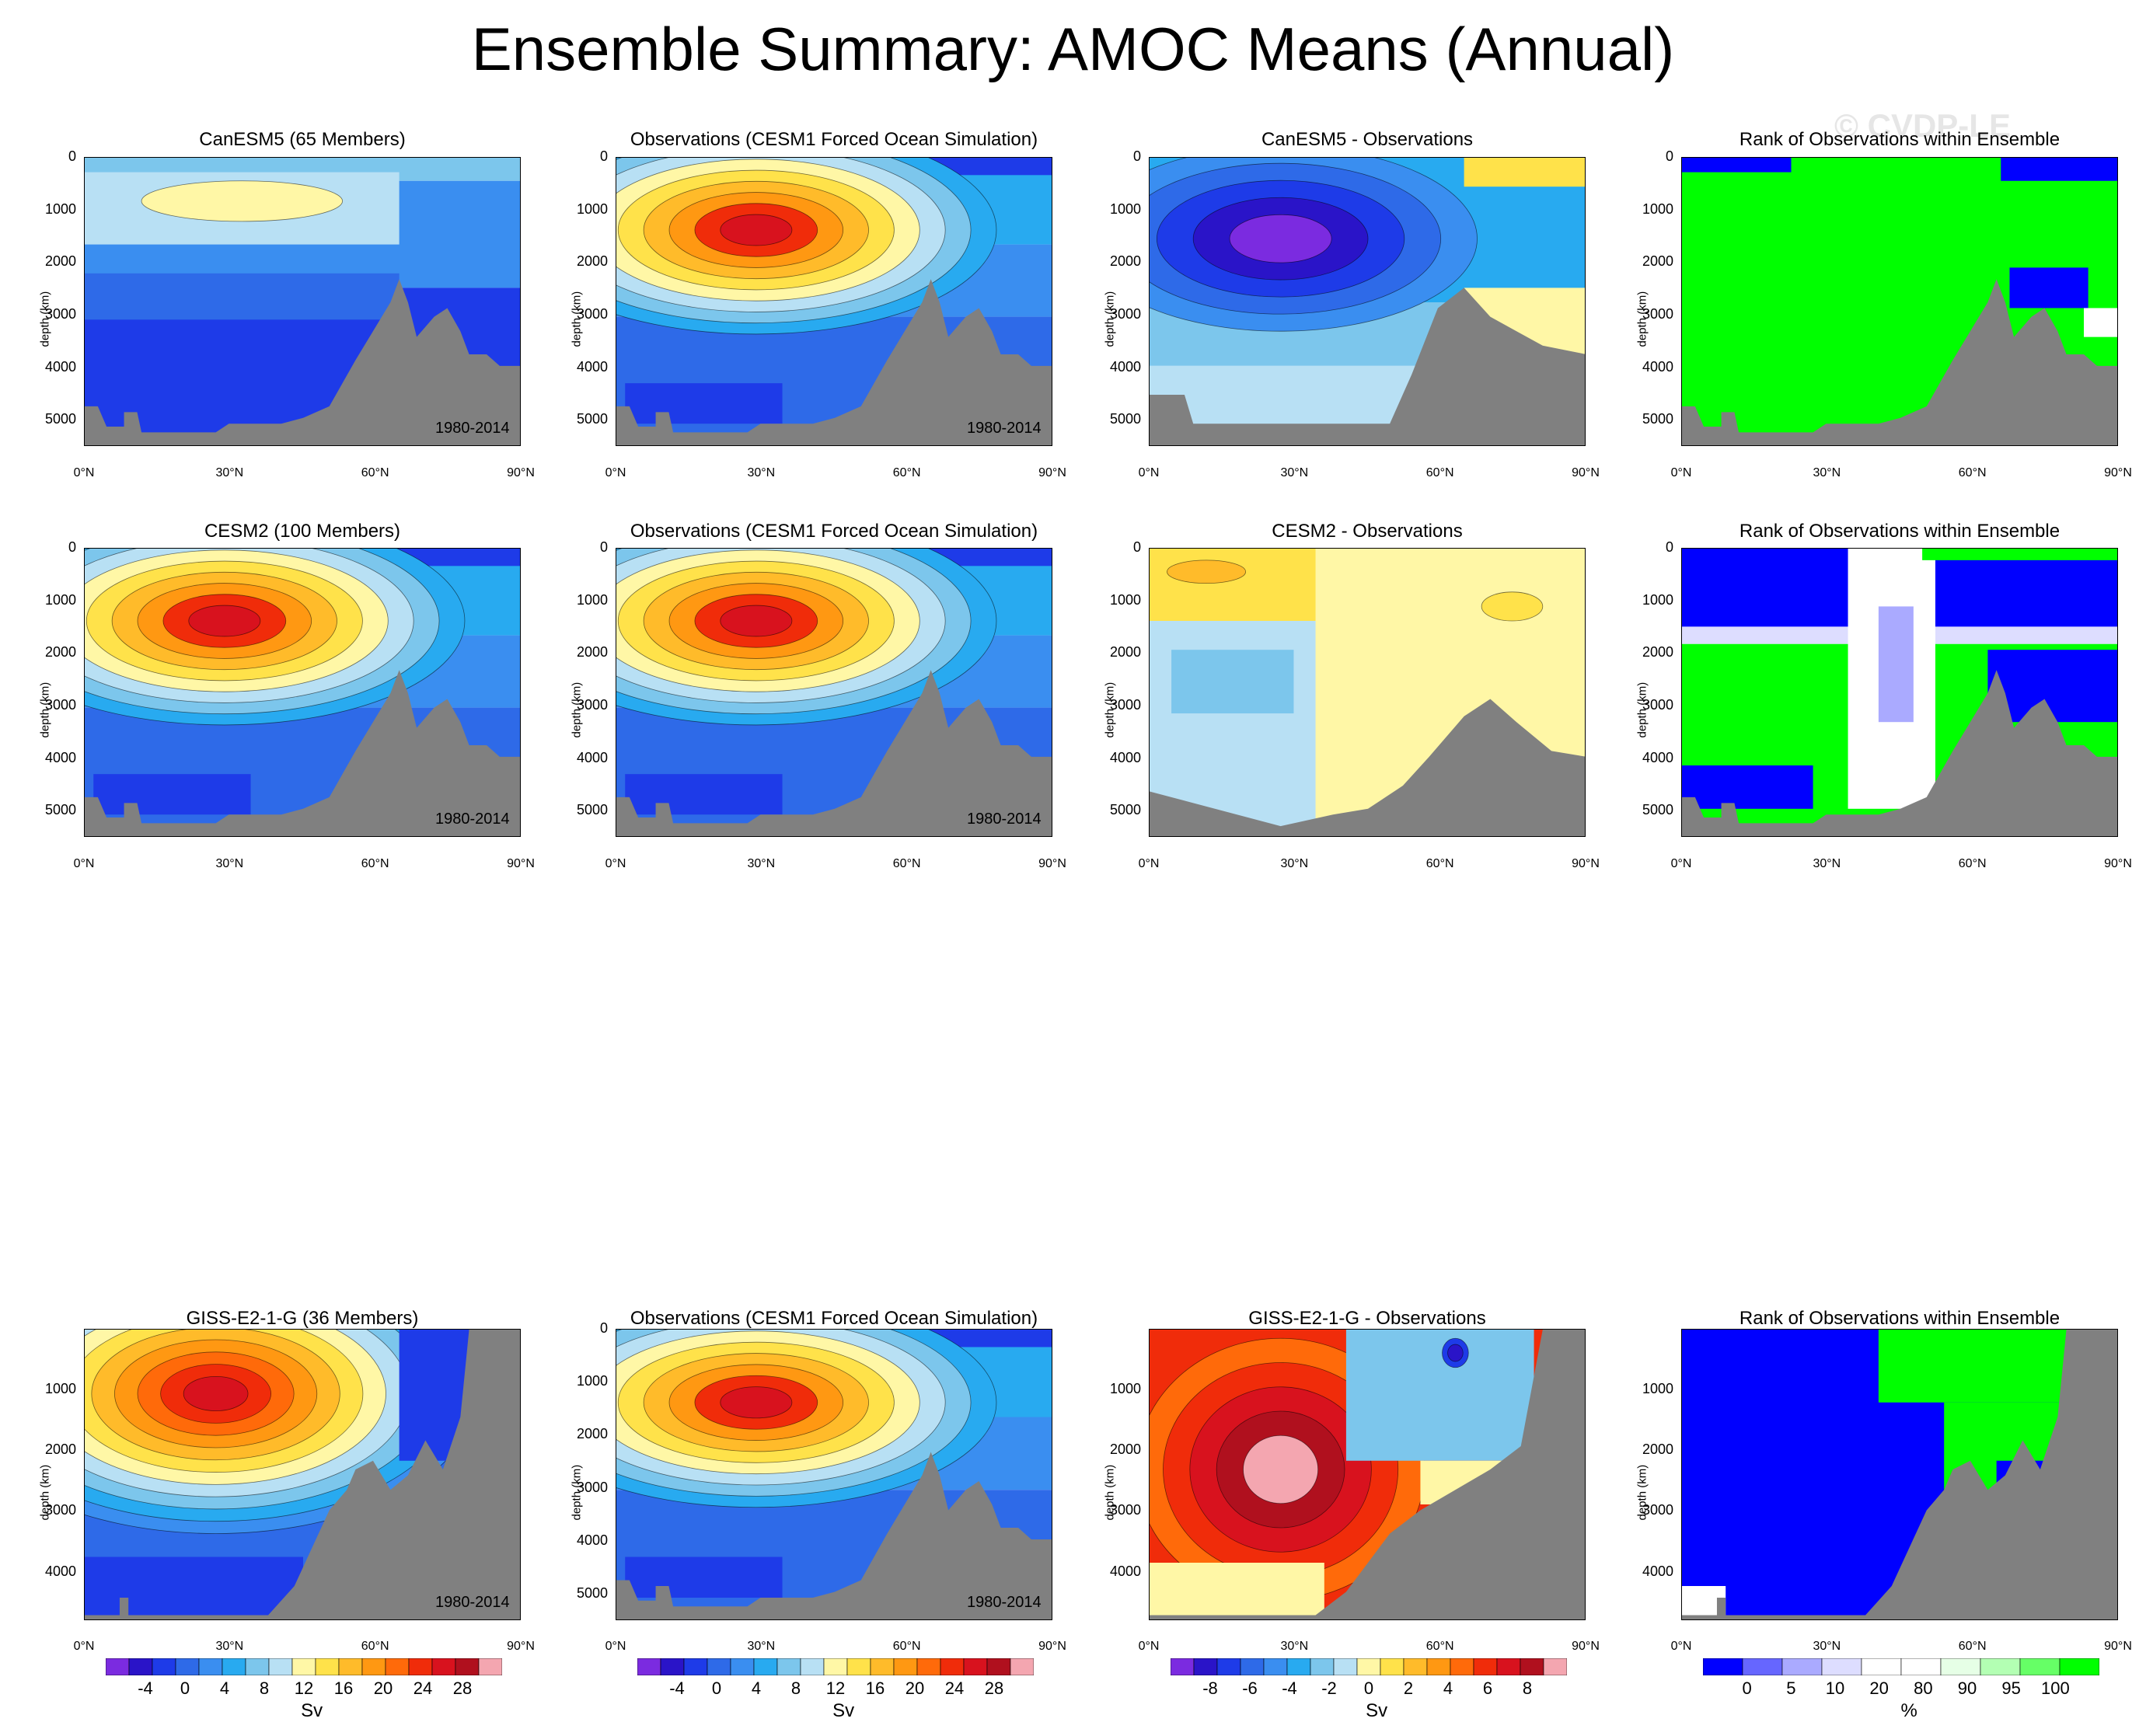 The image size is (2146, 1736). What do you see at coordinates (1879, 1688) in the screenshot?
I see `colorbar-label: 20` at bounding box center [1879, 1688].